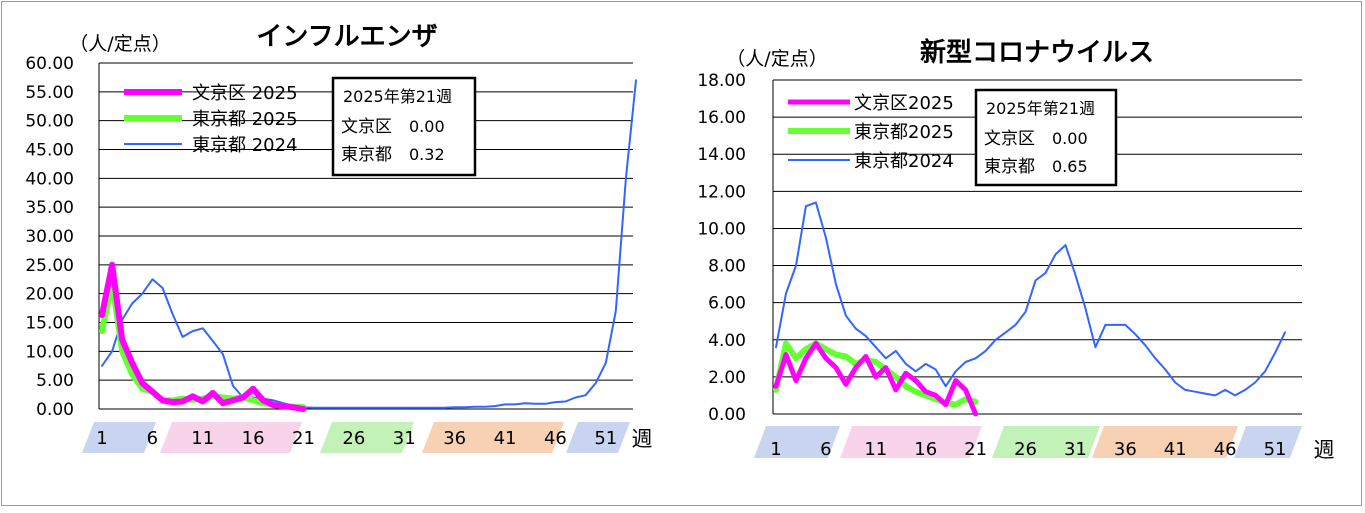 The image size is (1365, 513). Describe the element at coordinates (49, 122) in the screenshot. I see `y-tick-label: 50.00` at that location.